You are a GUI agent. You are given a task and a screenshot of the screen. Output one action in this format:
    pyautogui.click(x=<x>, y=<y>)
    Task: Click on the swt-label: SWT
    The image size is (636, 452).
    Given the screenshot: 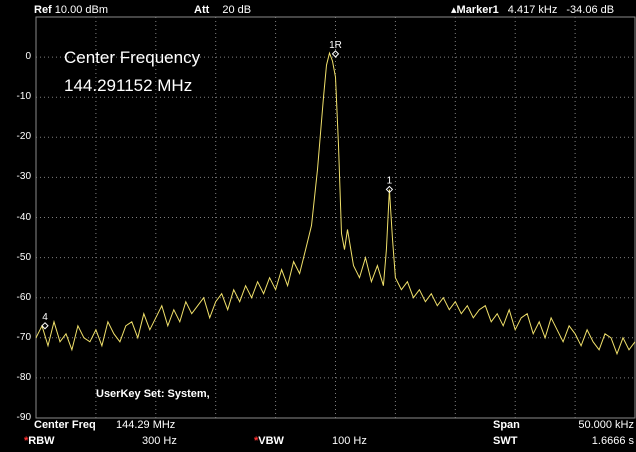 What is the action you would take?
    pyautogui.click(x=505, y=441)
    